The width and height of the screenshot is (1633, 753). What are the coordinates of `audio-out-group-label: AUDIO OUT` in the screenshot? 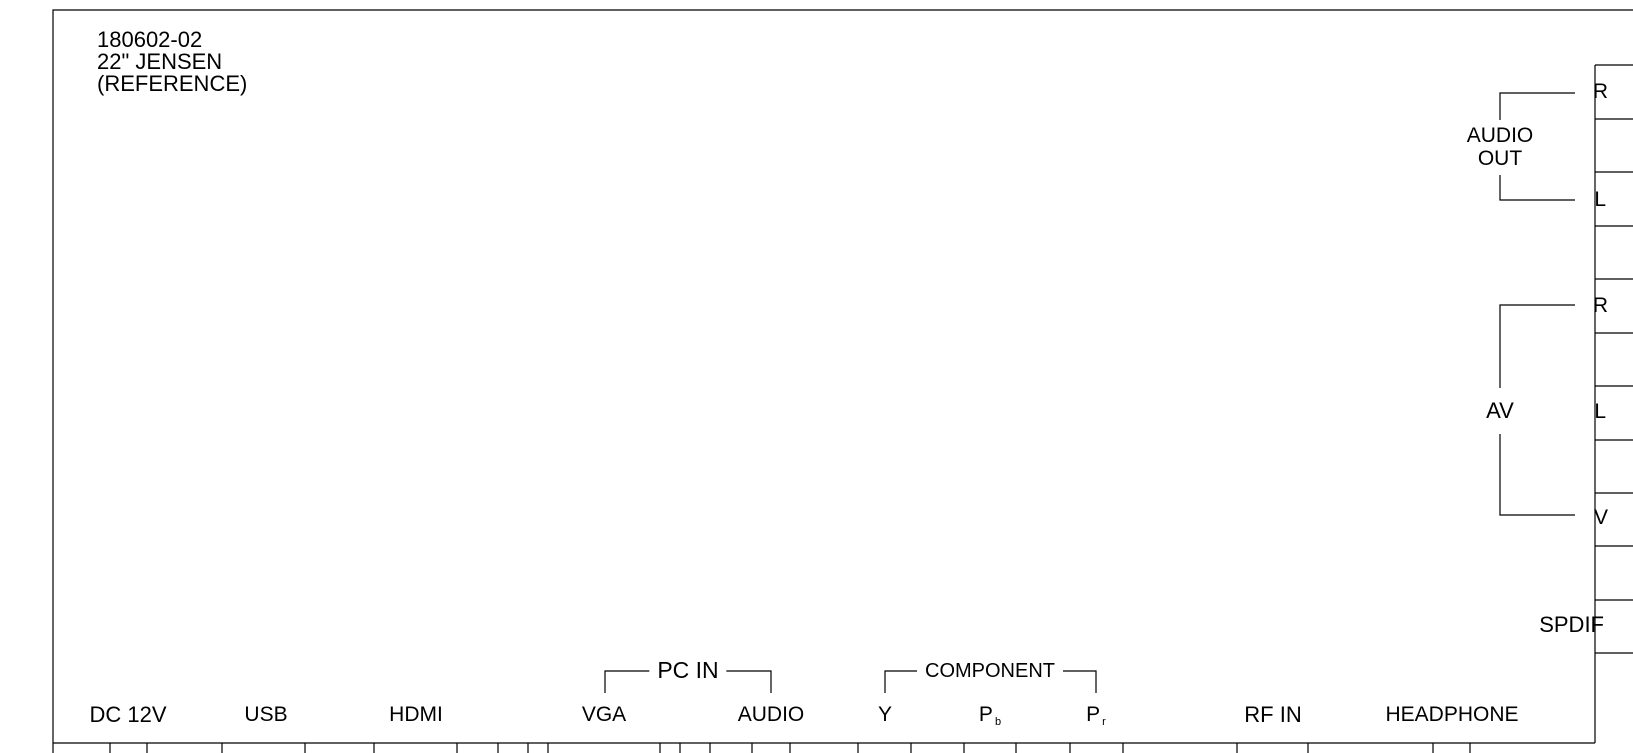 It's located at (1500, 147).